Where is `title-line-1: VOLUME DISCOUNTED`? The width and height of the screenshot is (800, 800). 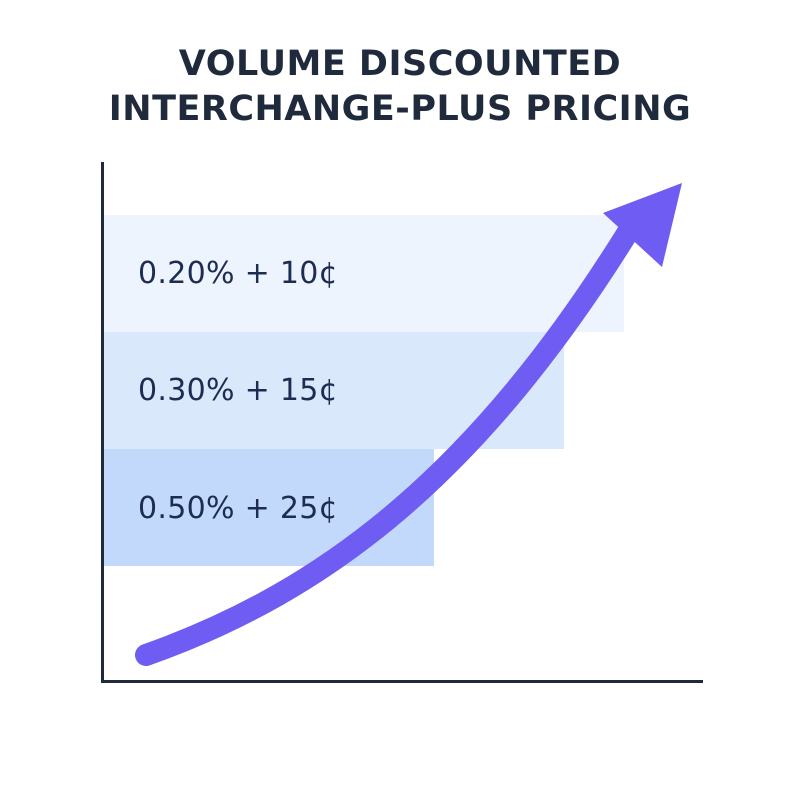
title-line-1: VOLUME DISCOUNTED is located at coordinates (400, 64).